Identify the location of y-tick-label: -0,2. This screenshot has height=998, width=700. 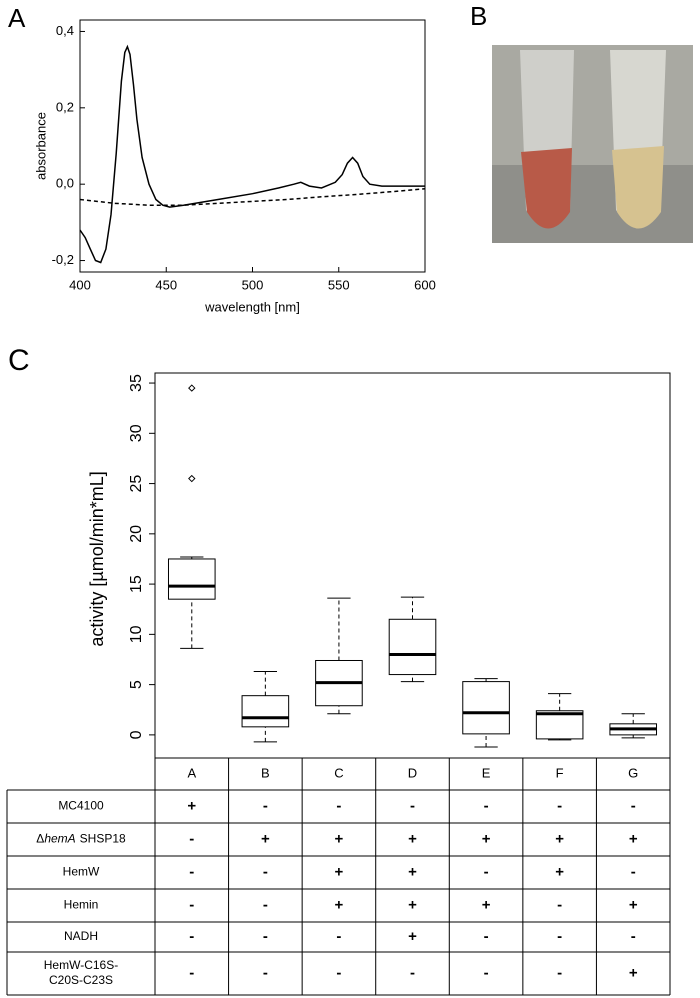
(63, 259).